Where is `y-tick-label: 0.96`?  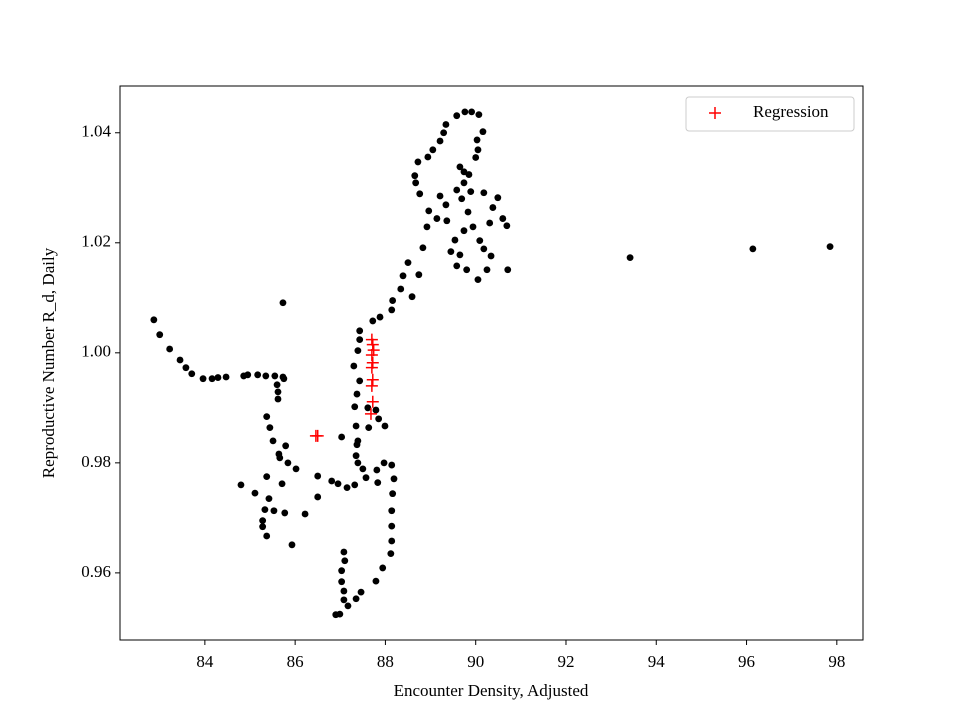 y-tick-label: 0.96 is located at coordinates (96, 571).